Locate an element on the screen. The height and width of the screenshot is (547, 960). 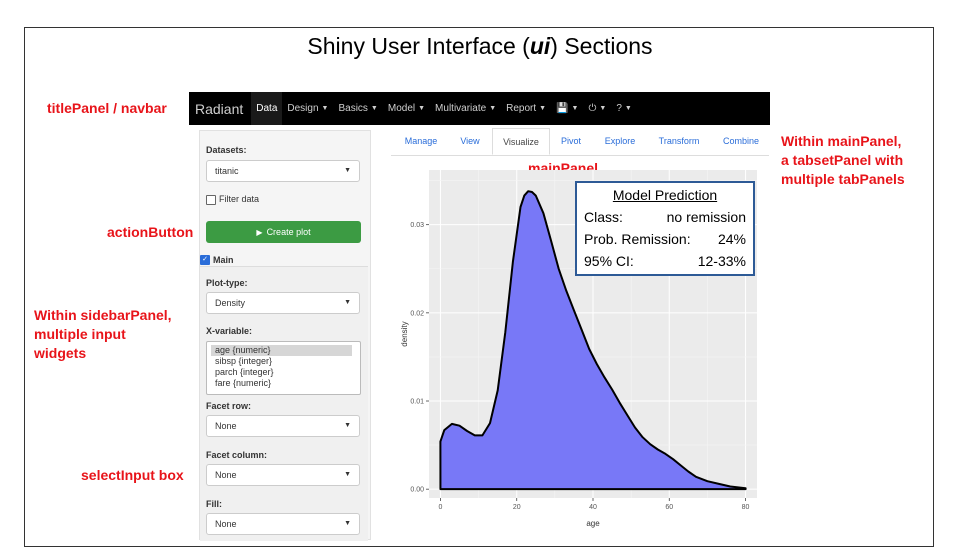
prediction-value: 12-33% is located at coordinates (721, 261).